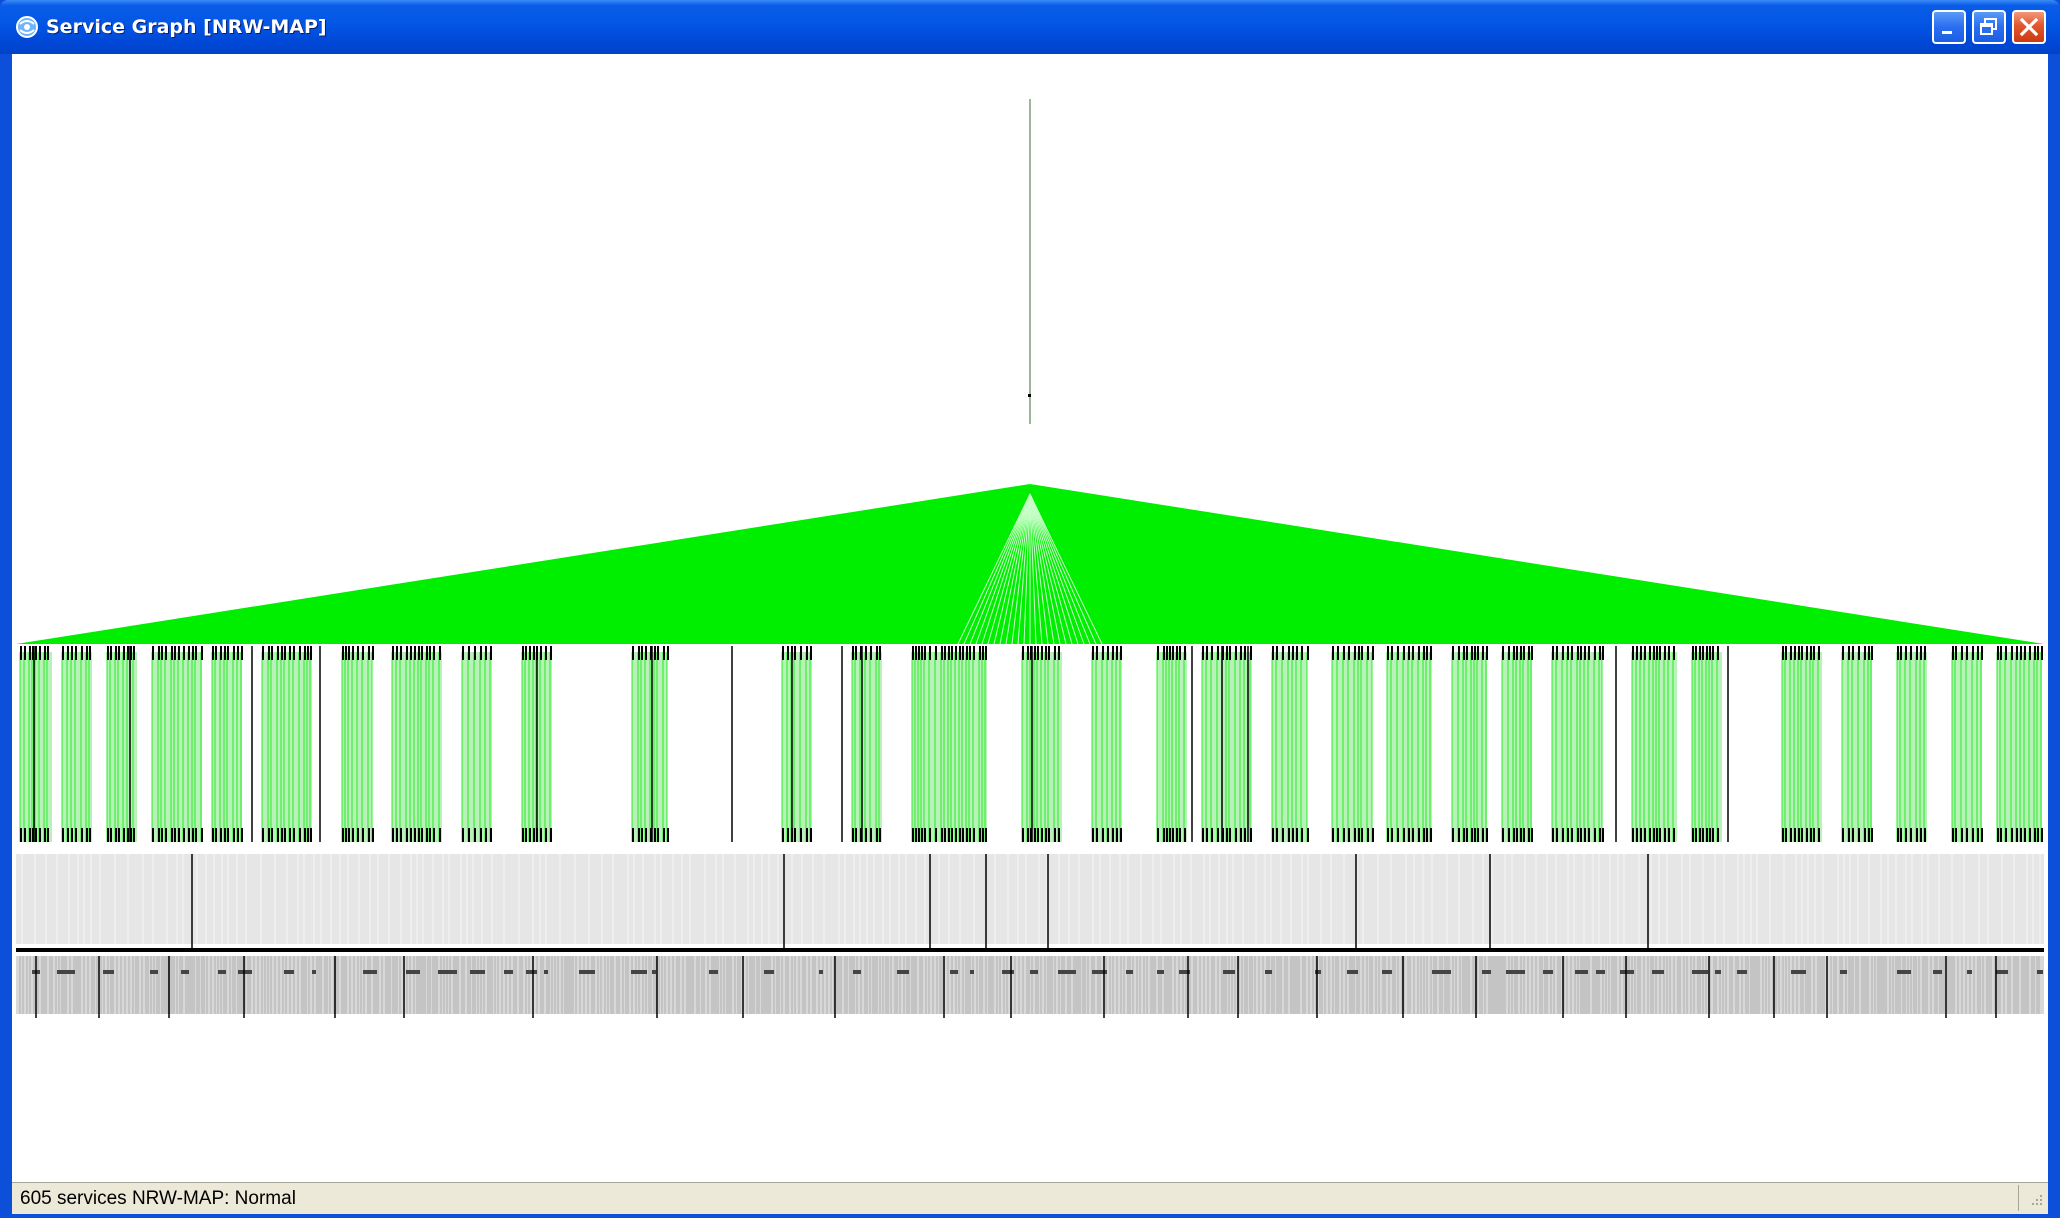  What do you see at coordinates (1949, 27) in the screenshot?
I see `minimize-button` at bounding box center [1949, 27].